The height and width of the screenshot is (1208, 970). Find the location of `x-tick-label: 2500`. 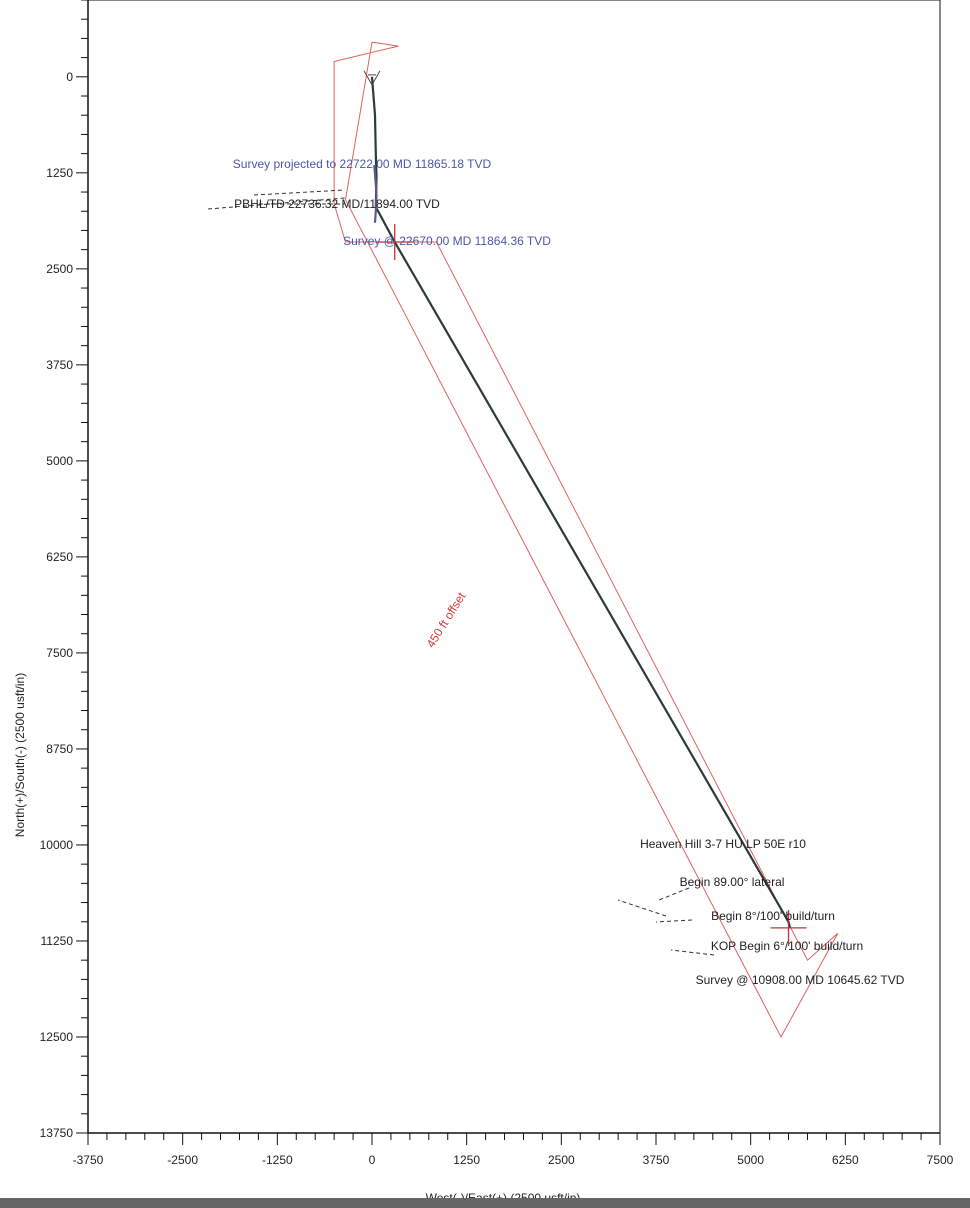

x-tick-label: 2500 is located at coordinates (561, 1160).